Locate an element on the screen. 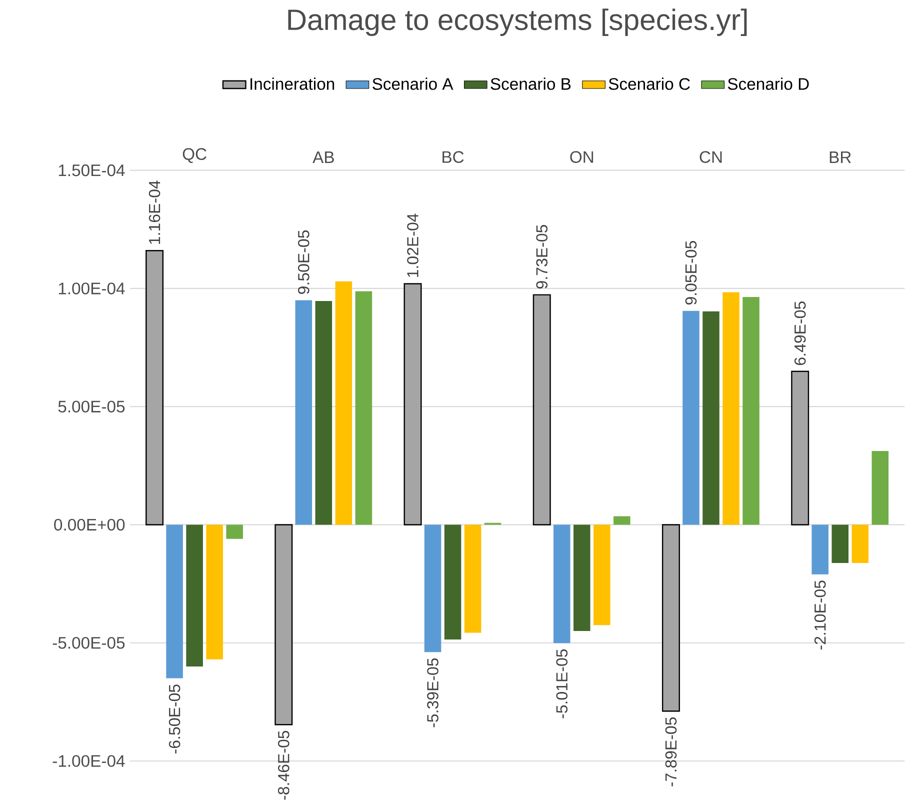  legend-label: Scenario A is located at coordinates (413, 84).